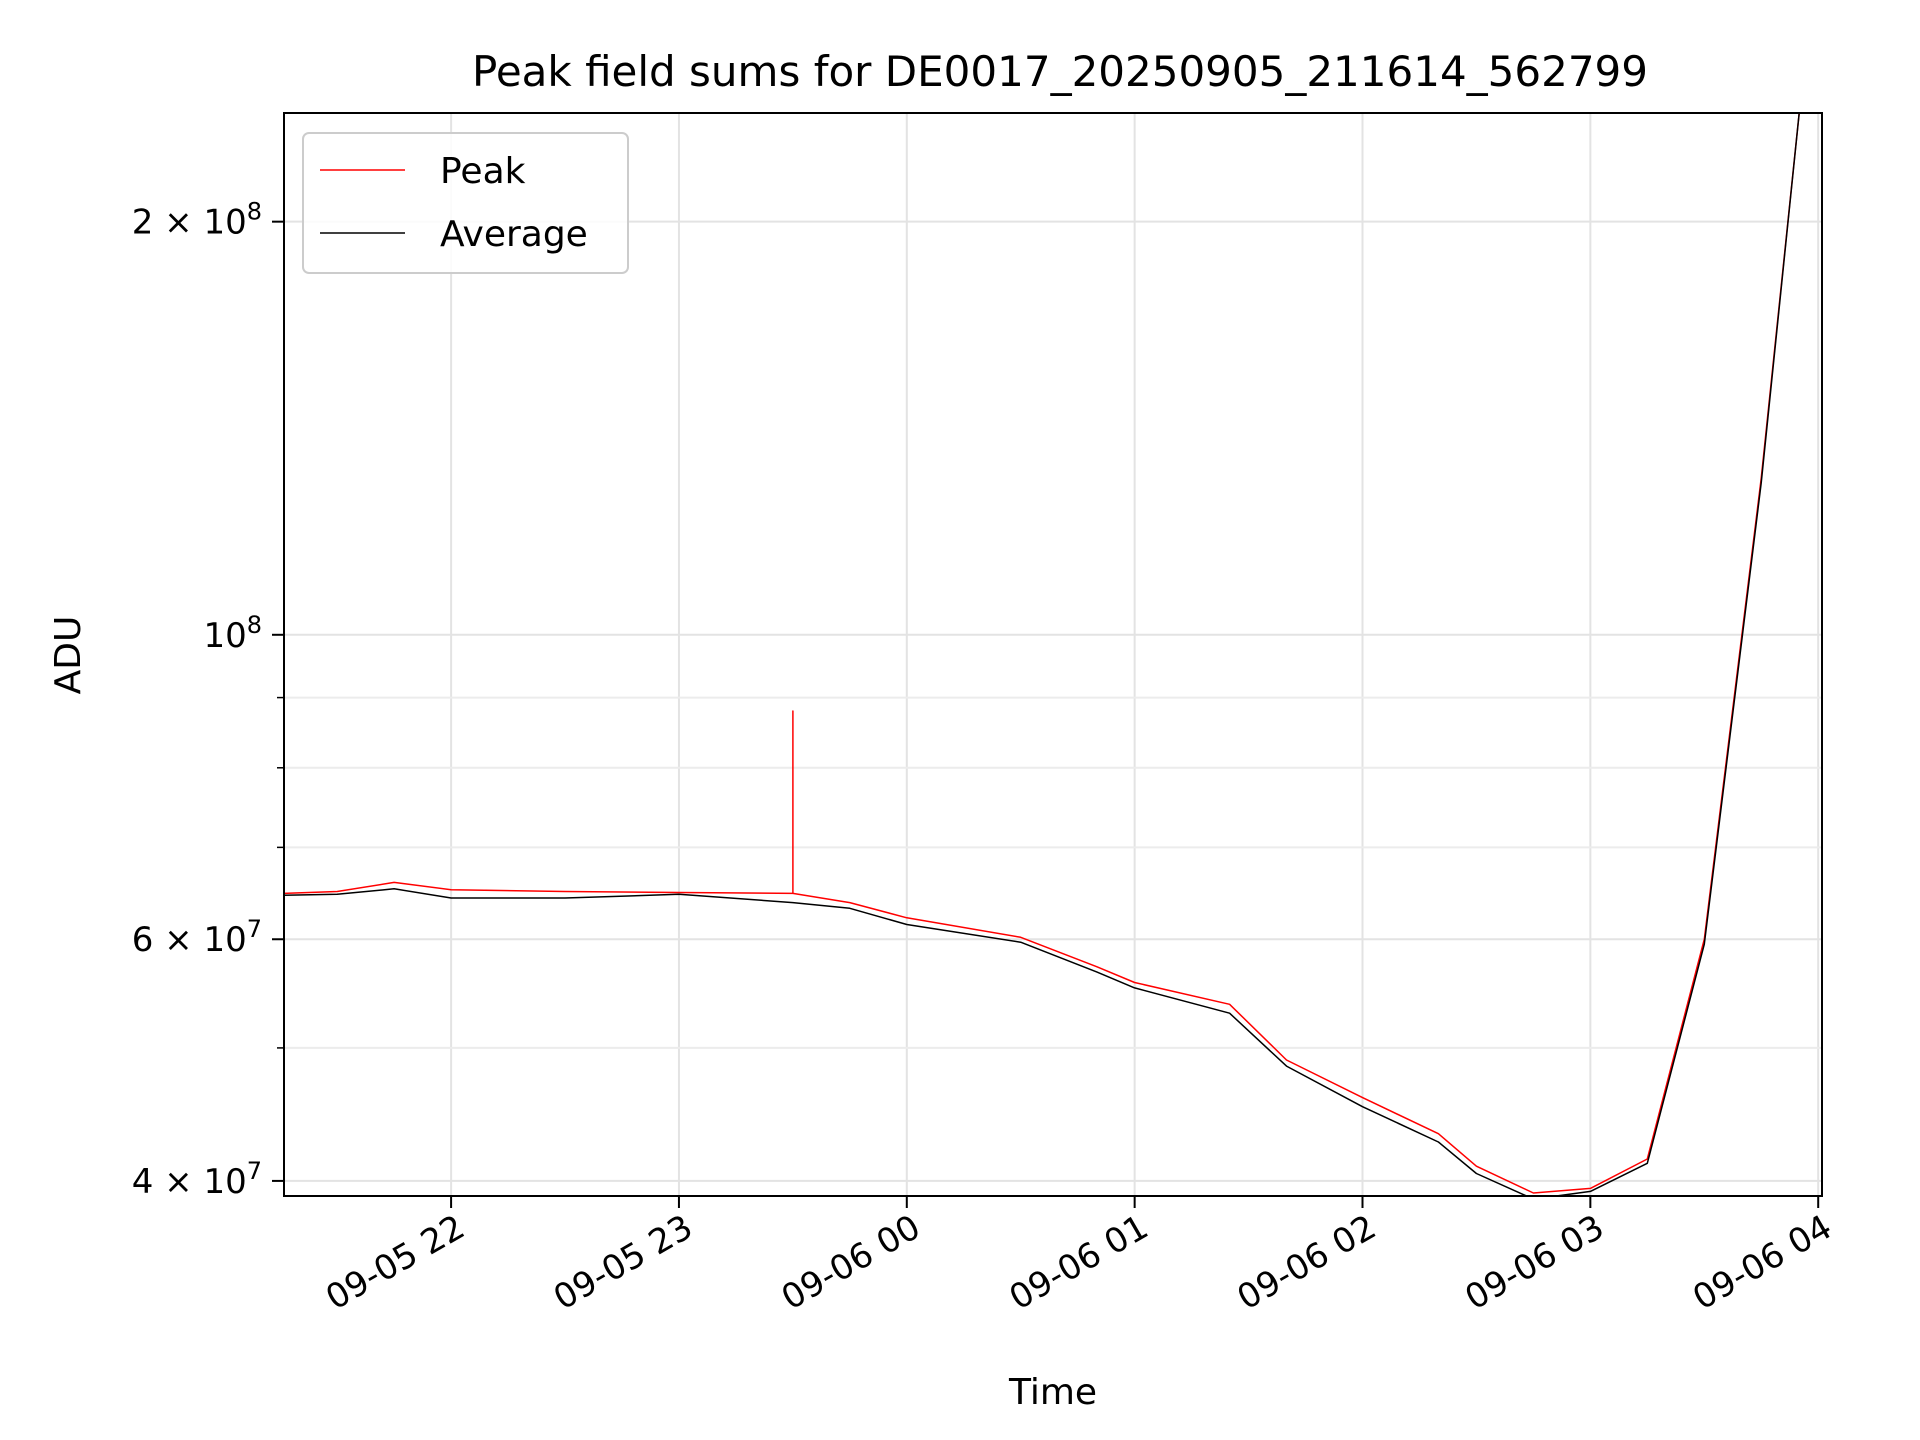 Image resolution: width=1920 pixels, height=1440 pixels. What do you see at coordinates (68, 655) in the screenshot?
I see `y-axis-label: ADU` at bounding box center [68, 655].